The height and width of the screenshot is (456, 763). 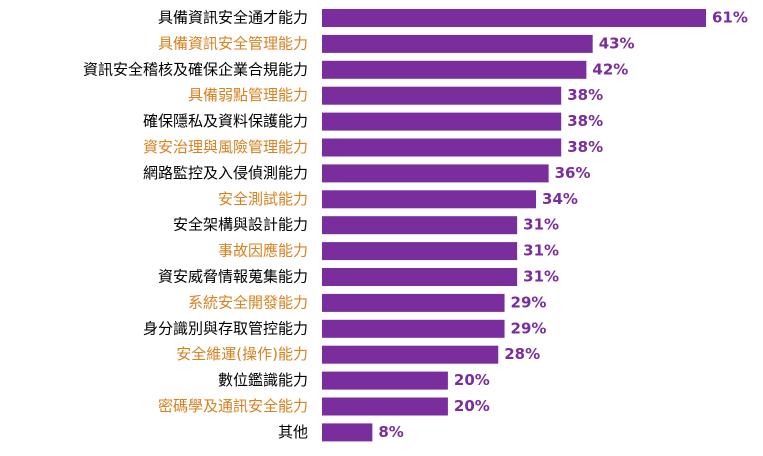 What do you see at coordinates (573, 173) in the screenshot?
I see `value-label: 36%` at bounding box center [573, 173].